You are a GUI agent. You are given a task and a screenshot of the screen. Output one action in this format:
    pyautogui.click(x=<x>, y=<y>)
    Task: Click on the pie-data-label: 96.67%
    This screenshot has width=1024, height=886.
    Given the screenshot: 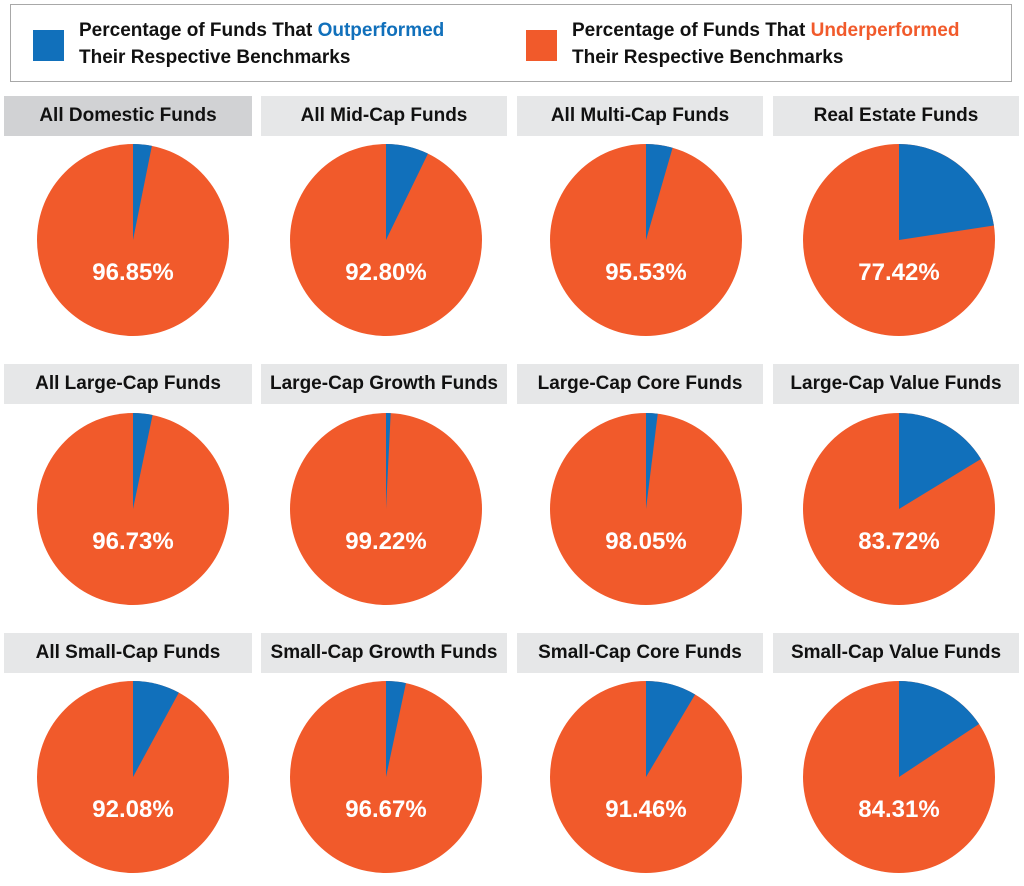 What is the action you would take?
    pyautogui.click(x=385, y=809)
    